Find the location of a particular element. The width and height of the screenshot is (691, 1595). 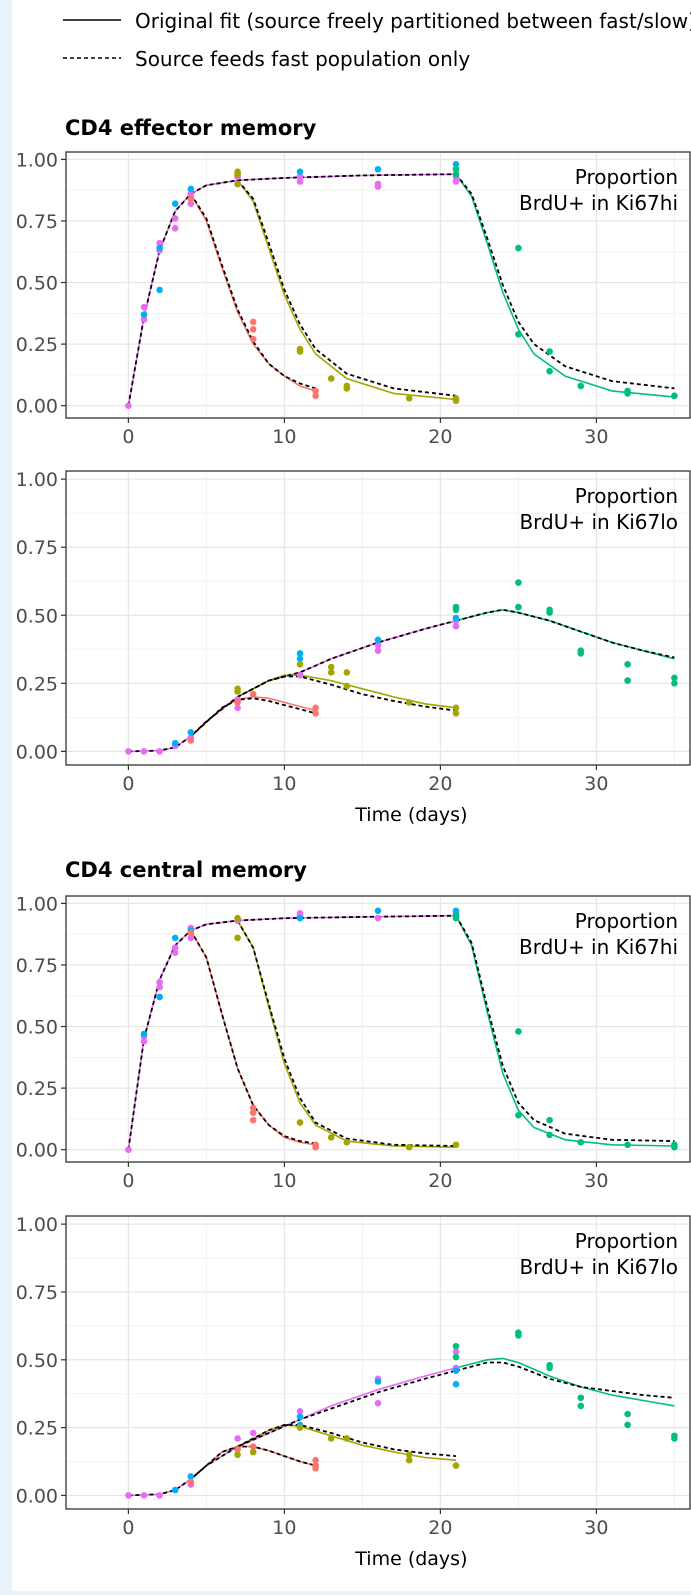

fit-dashed-red is located at coordinates (253, 1037).